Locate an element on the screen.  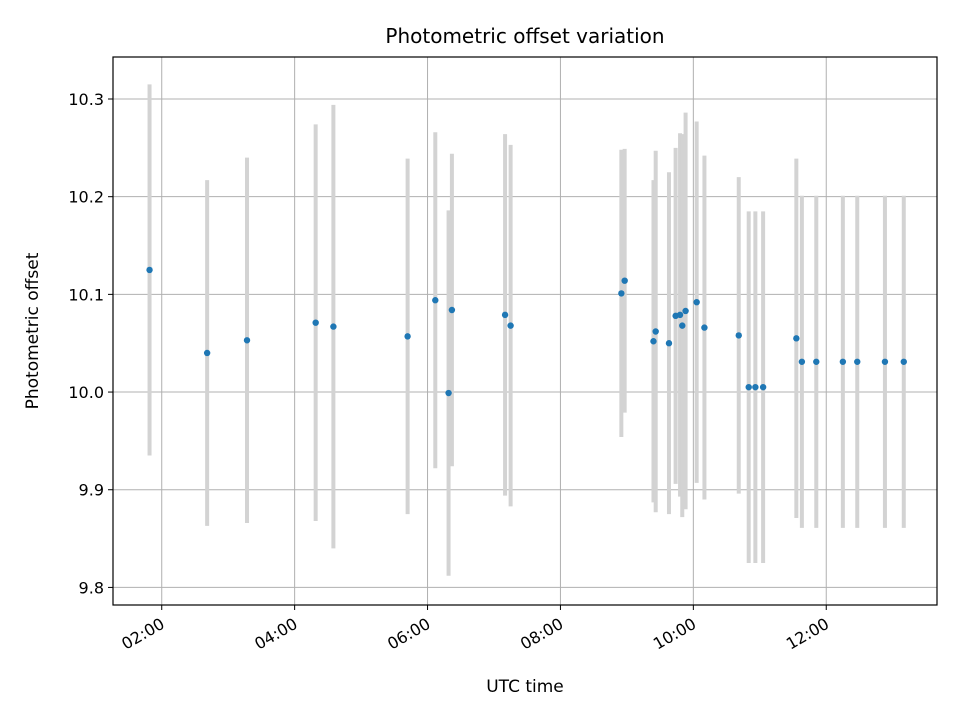
data-markers is located at coordinates (526, 331).